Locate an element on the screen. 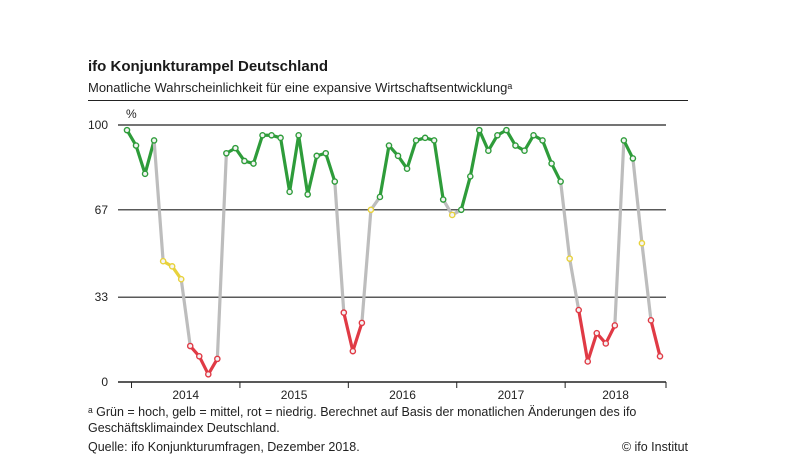 This screenshot has height=472, width=800. copyright-note: © ifo Institut is located at coordinates (654, 447).